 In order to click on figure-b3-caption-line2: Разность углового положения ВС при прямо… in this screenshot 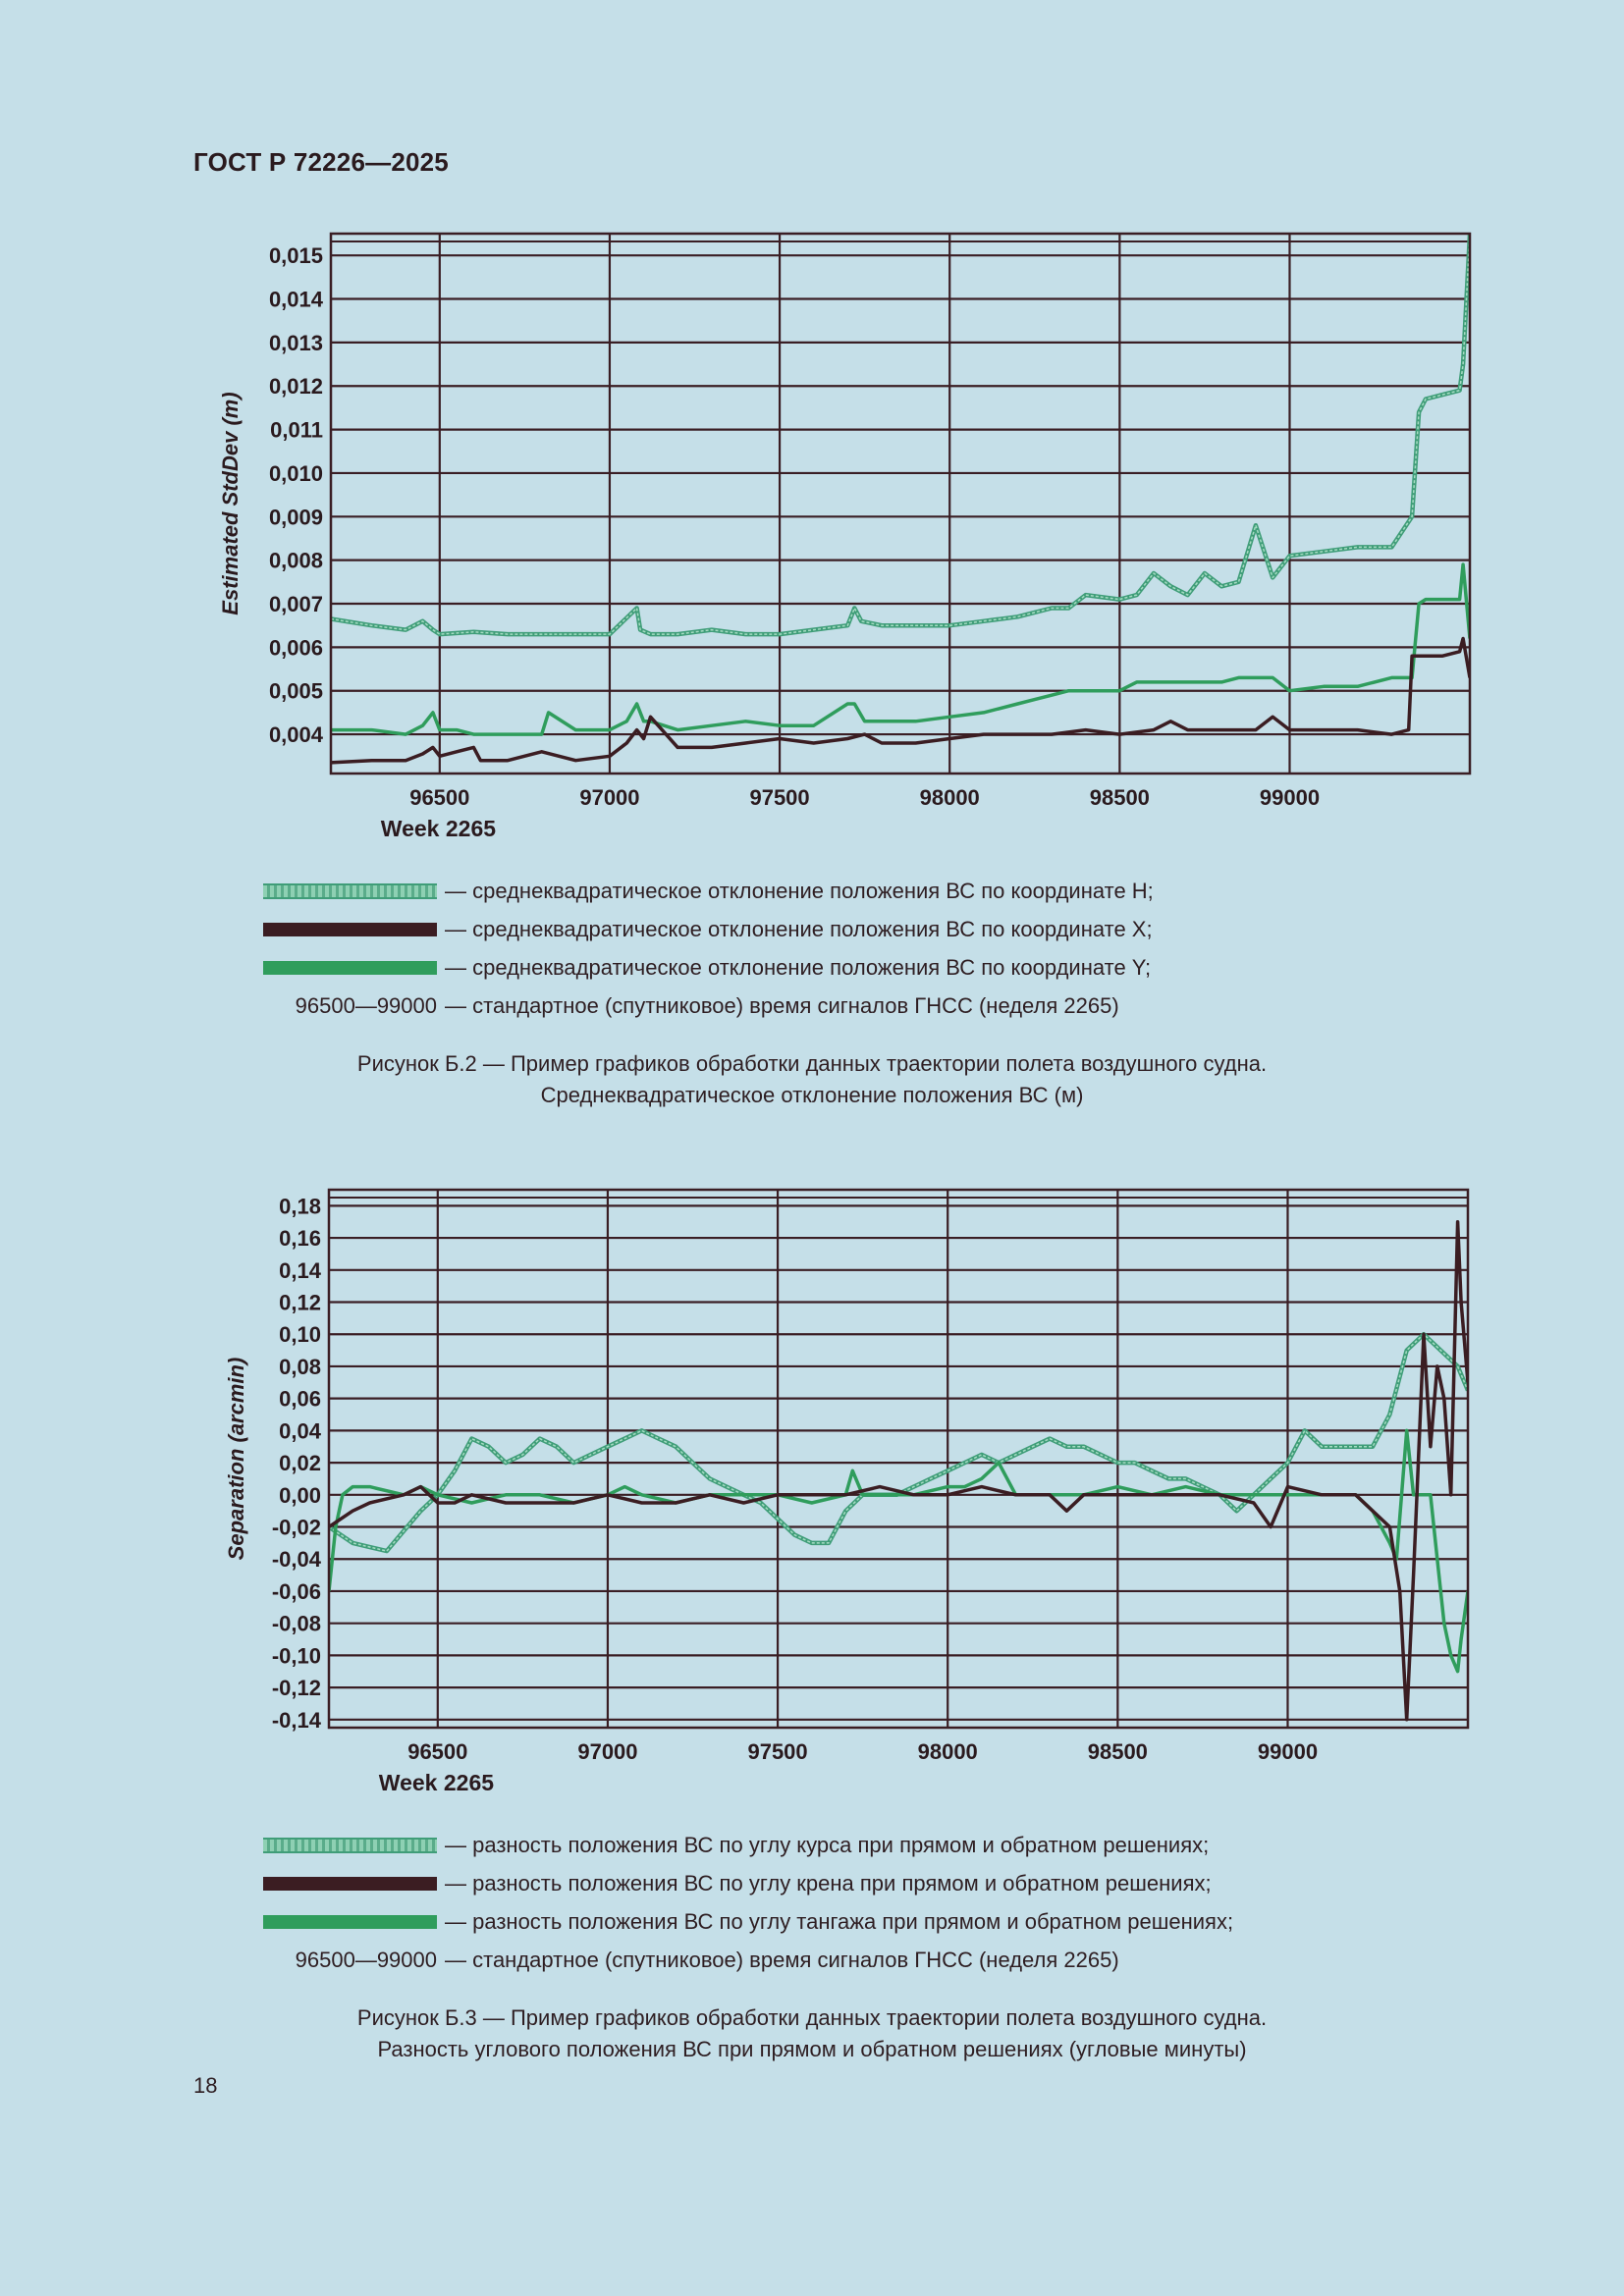, I will do `click(812, 2049)`.